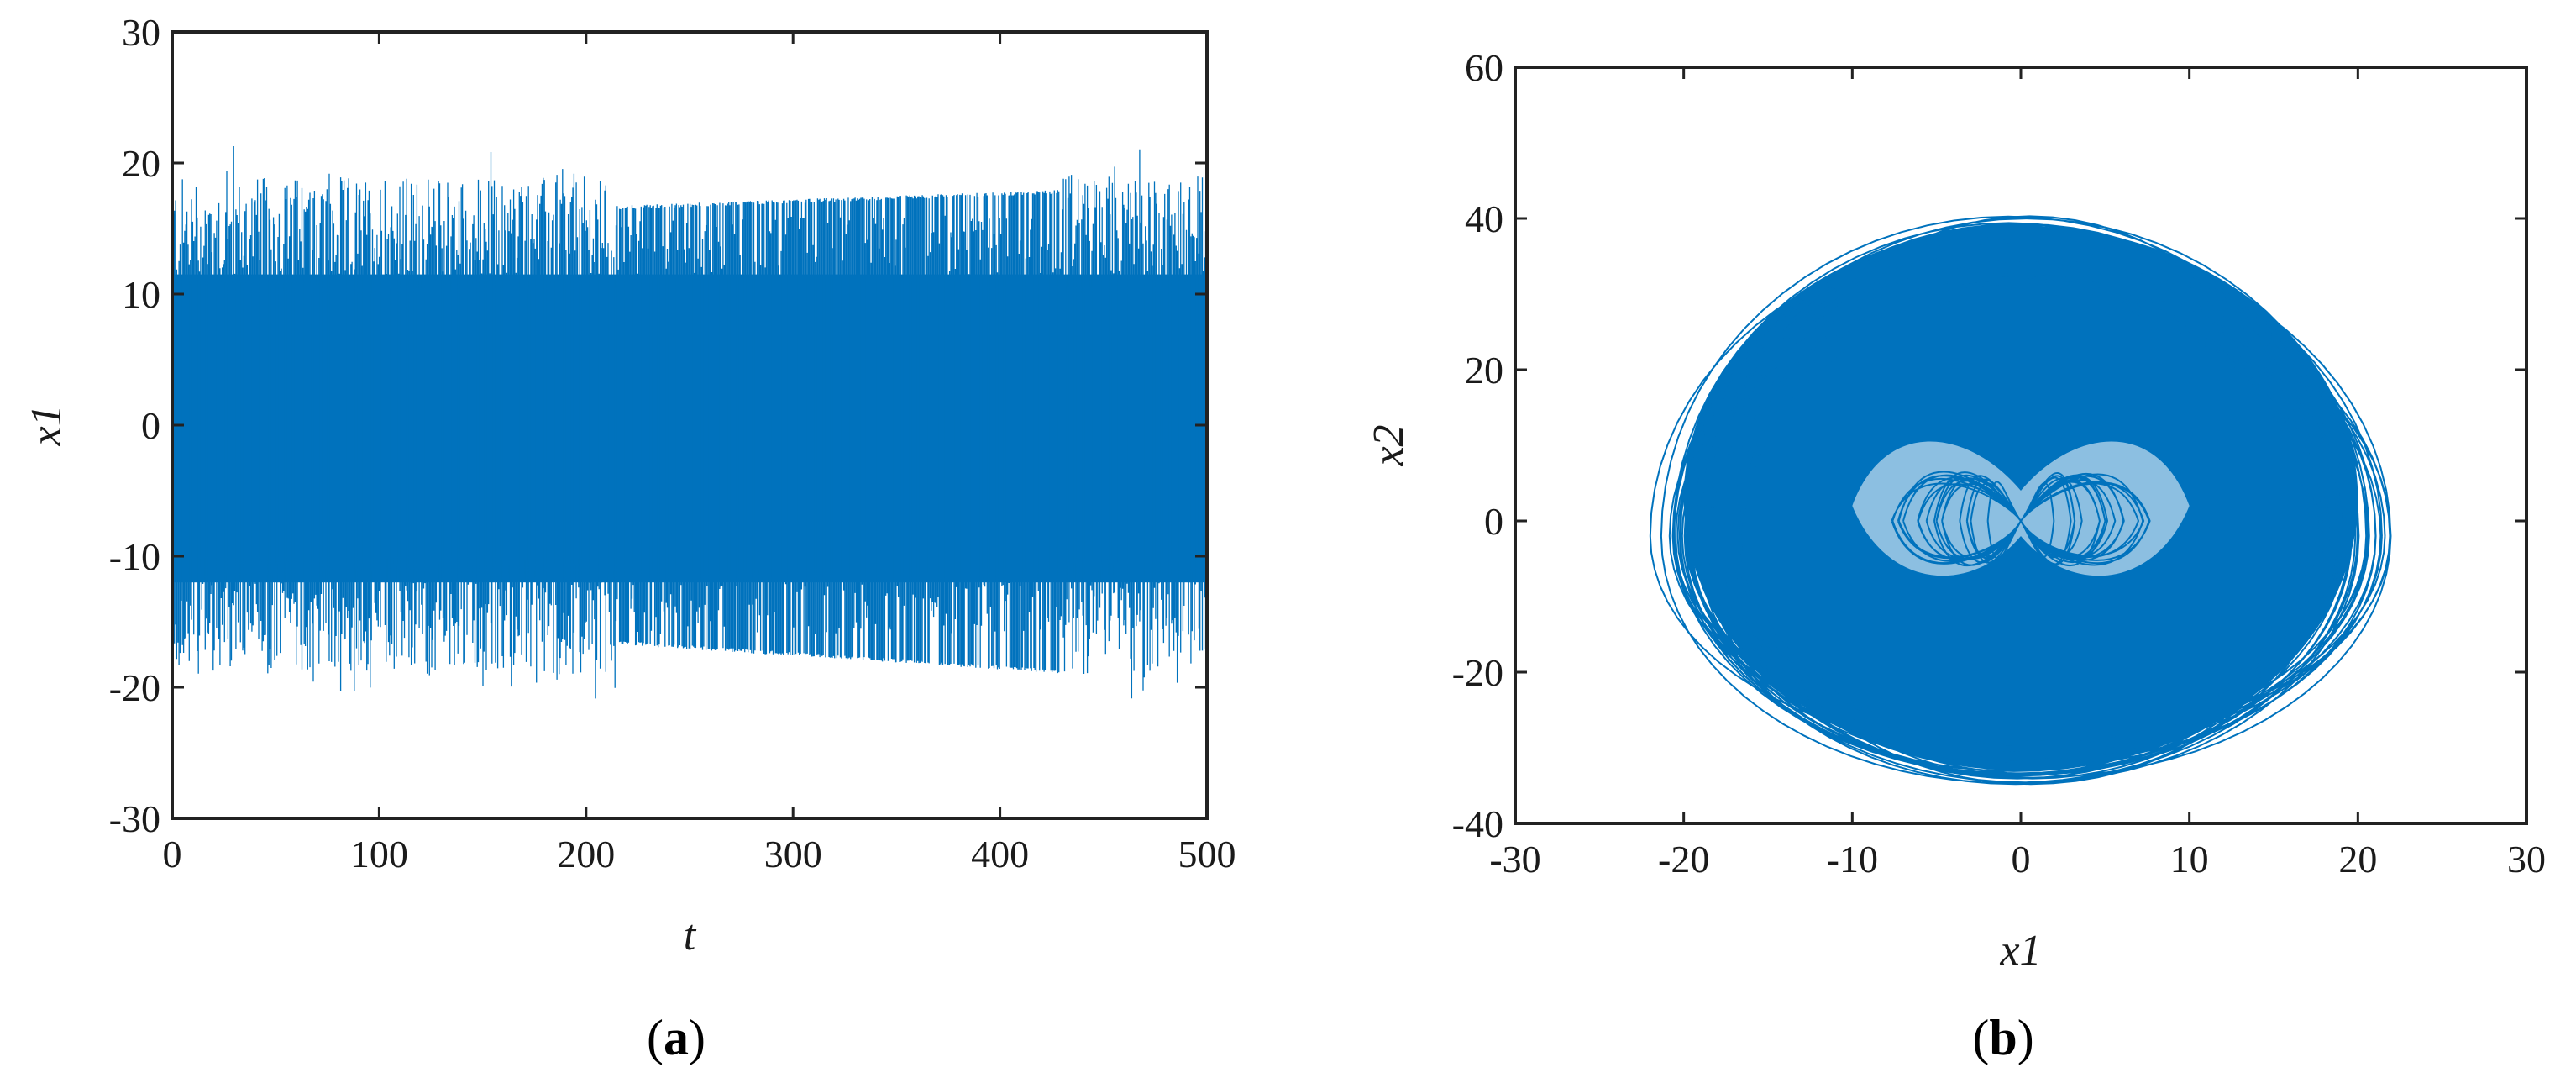 This screenshot has width=2576, height=1083. I want to click on panel-a-xtick-label: 400, so click(1000, 854).